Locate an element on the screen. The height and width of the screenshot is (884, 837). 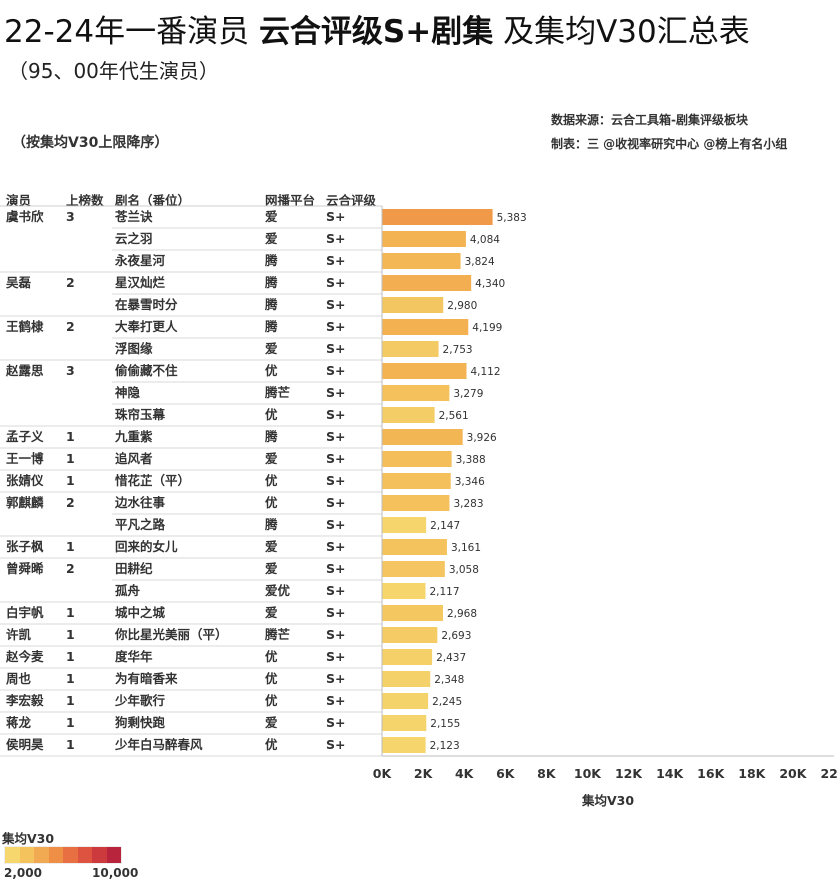
actor-name: 赵今麦 is located at coordinates (24, 656).